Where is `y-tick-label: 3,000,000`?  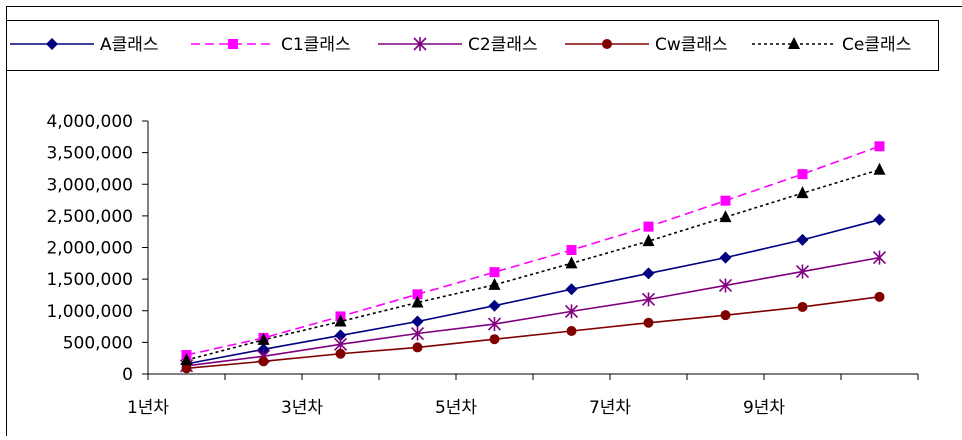
y-tick-label: 3,000,000 is located at coordinates (89, 185).